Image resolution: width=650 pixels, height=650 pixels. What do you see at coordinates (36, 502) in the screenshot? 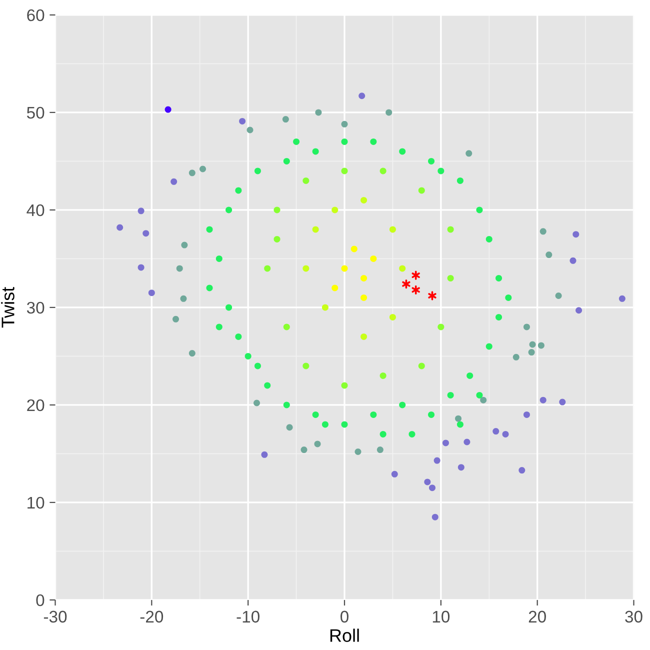
I see `y-tick-label: 10` at bounding box center [36, 502].